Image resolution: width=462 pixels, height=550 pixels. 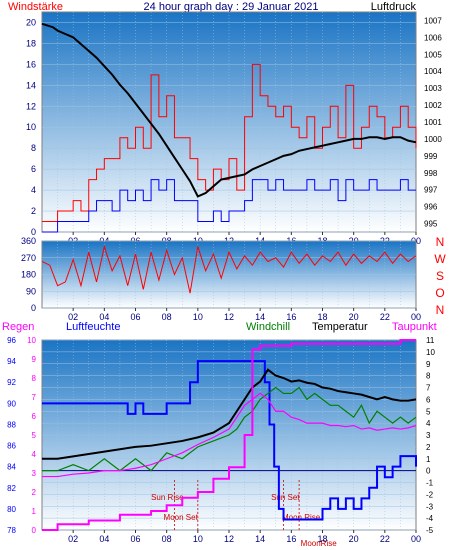 What do you see at coordinates (433, 105) in the screenshot?
I see `pressure-tick-label: 1002` at bounding box center [433, 105].